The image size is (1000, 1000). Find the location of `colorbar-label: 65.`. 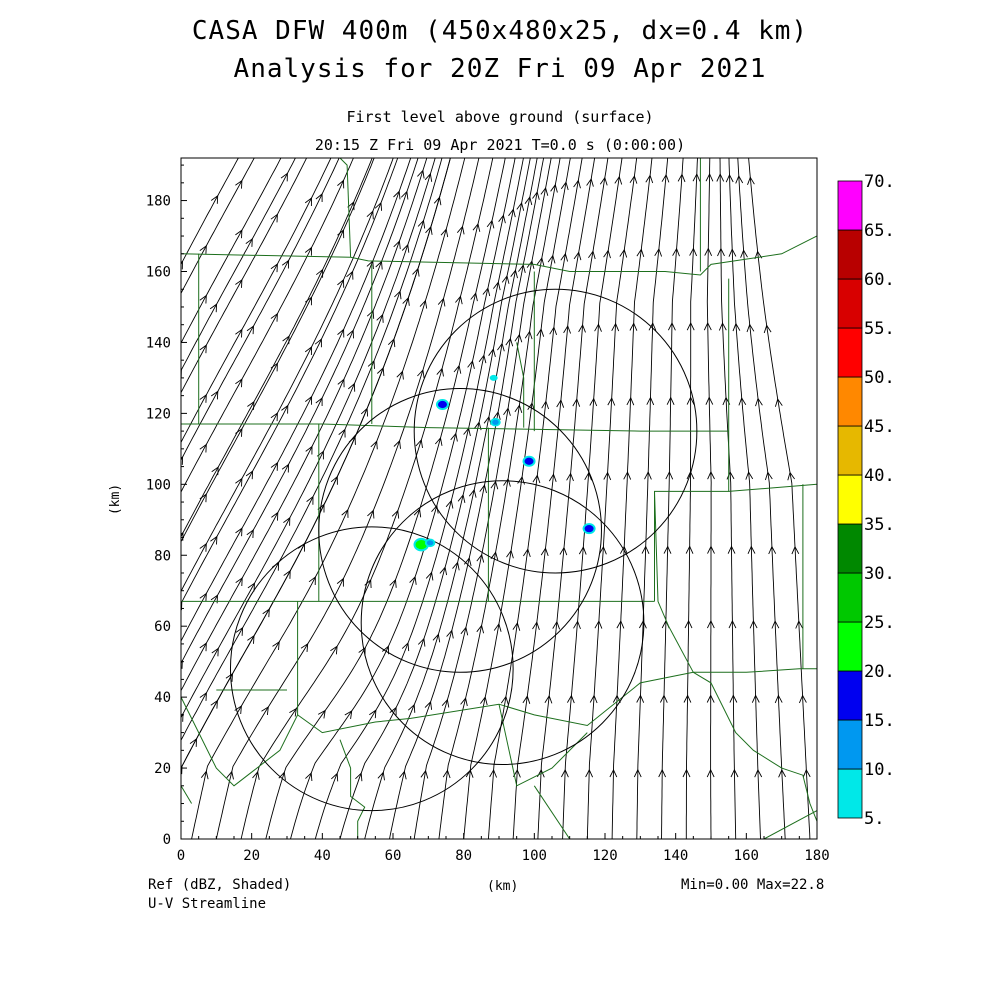

colorbar-label: 65. is located at coordinates (879, 231).